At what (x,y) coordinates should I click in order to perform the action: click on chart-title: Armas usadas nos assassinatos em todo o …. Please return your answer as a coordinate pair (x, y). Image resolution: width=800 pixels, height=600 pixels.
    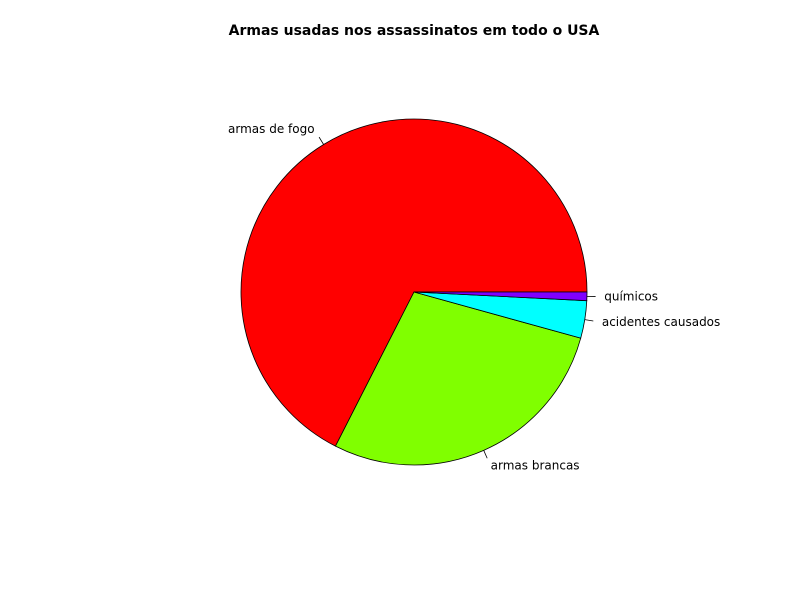
    Looking at the image, I should click on (414, 31).